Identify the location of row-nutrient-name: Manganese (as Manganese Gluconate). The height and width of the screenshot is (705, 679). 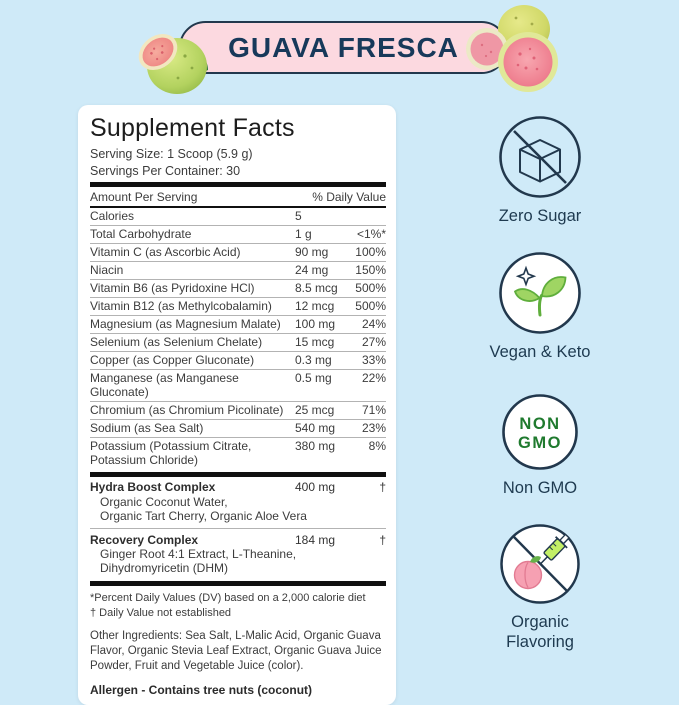
(164, 385).